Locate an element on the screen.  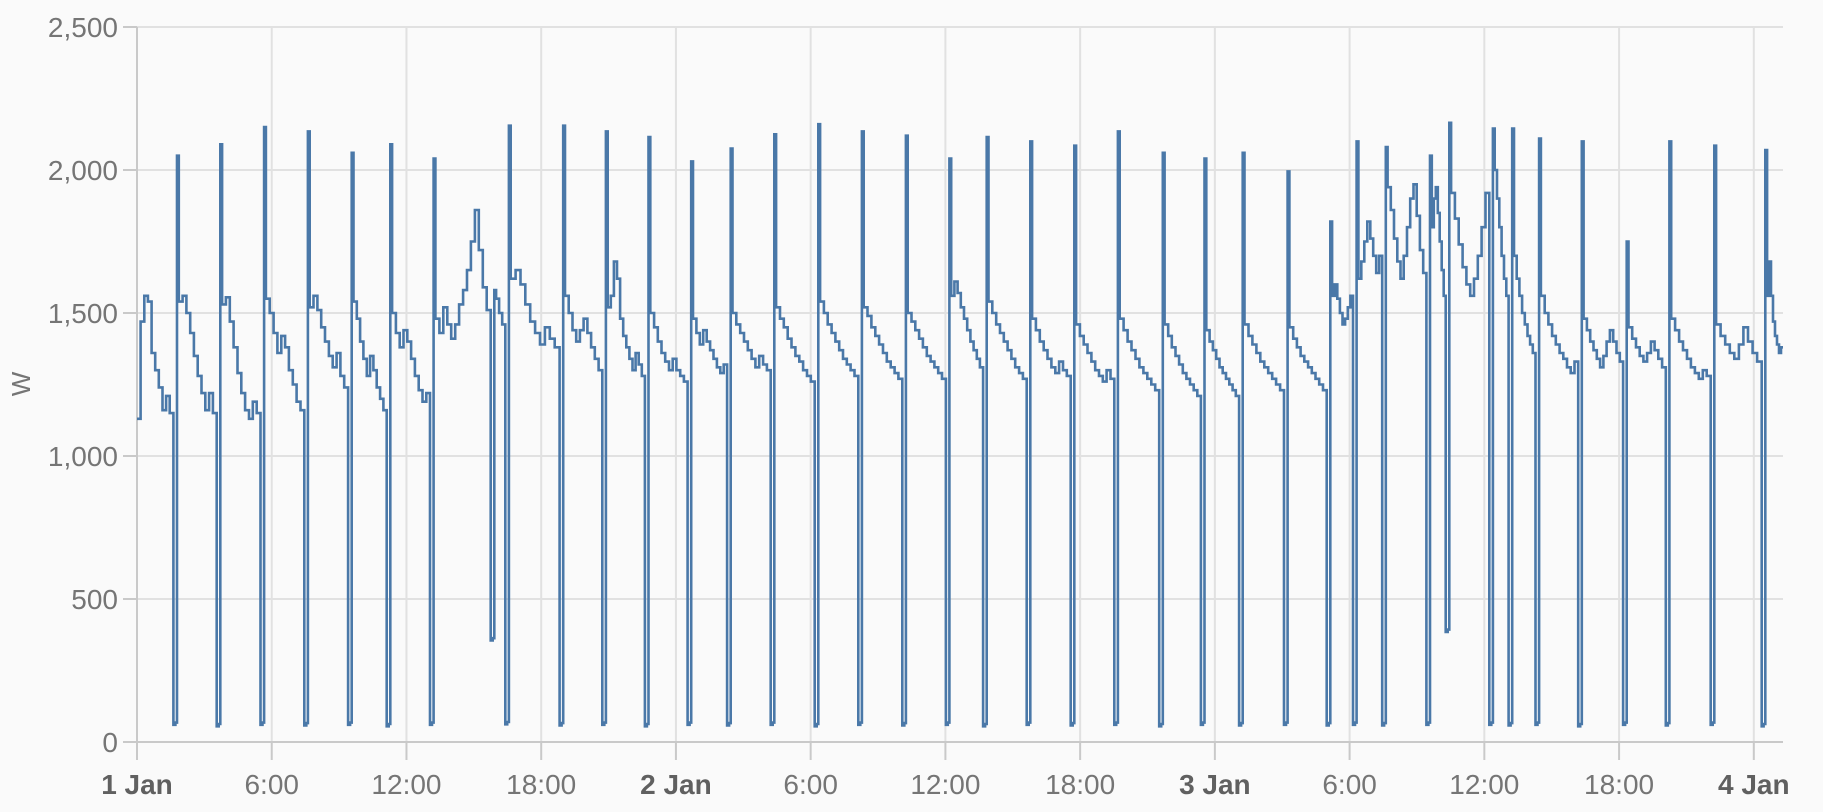
x-tick-label: 2 Jan is located at coordinates (676, 784).